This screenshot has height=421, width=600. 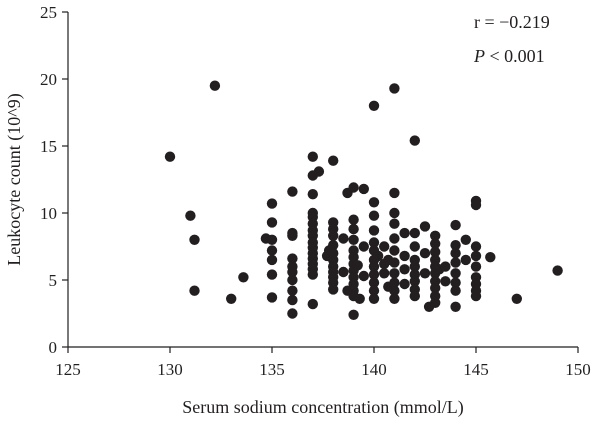 I want to click on y-tick-label: 0, so click(x=53, y=347).